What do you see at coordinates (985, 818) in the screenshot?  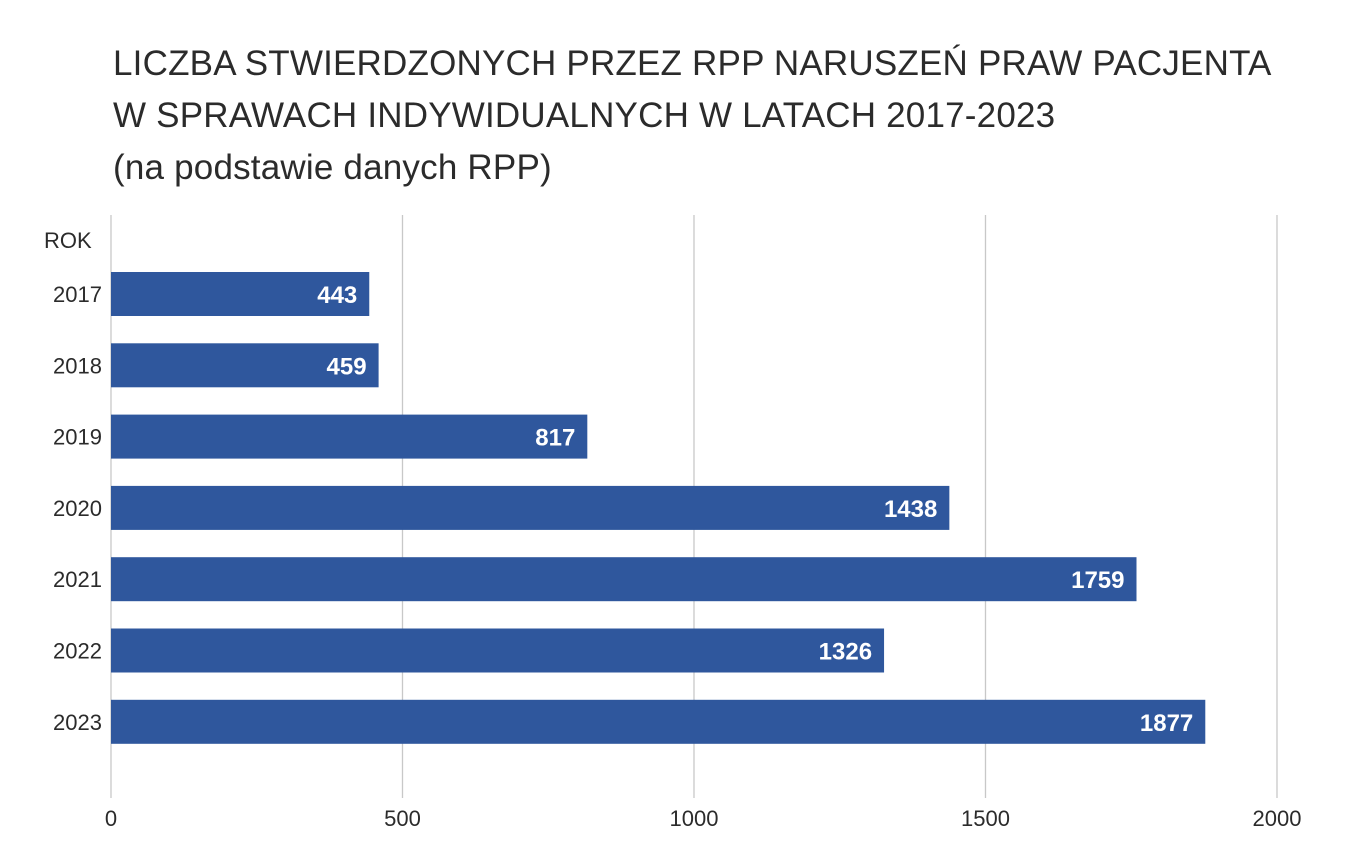 I see `x-tick-label: 1500` at bounding box center [985, 818].